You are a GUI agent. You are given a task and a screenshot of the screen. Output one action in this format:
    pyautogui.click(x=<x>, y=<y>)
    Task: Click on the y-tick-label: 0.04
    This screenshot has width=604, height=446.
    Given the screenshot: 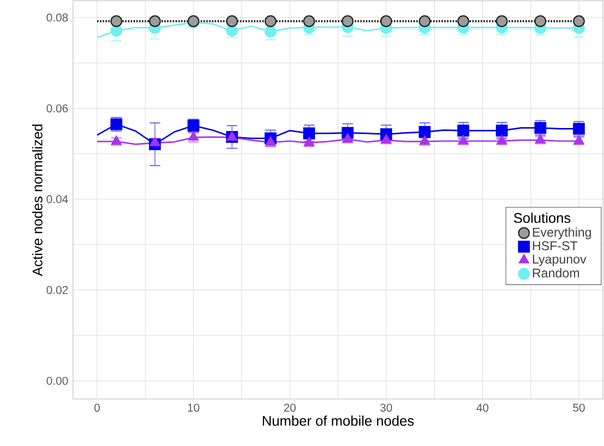 What is the action you would take?
    pyautogui.click(x=57, y=199)
    